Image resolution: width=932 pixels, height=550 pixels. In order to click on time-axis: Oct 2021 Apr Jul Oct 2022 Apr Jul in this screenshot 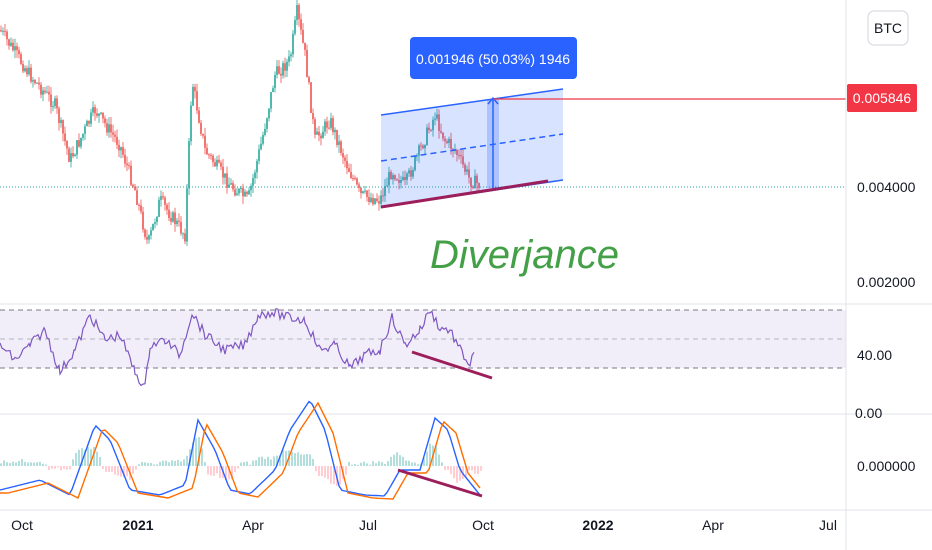, I will do `click(466, 529)`.